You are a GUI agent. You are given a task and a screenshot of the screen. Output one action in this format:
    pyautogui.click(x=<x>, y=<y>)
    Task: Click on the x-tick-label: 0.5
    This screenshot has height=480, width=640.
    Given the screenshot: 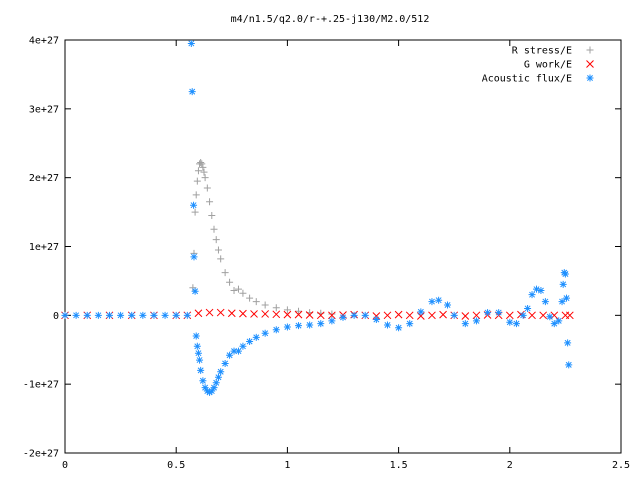 What is the action you would take?
    pyautogui.click(x=176, y=465)
    